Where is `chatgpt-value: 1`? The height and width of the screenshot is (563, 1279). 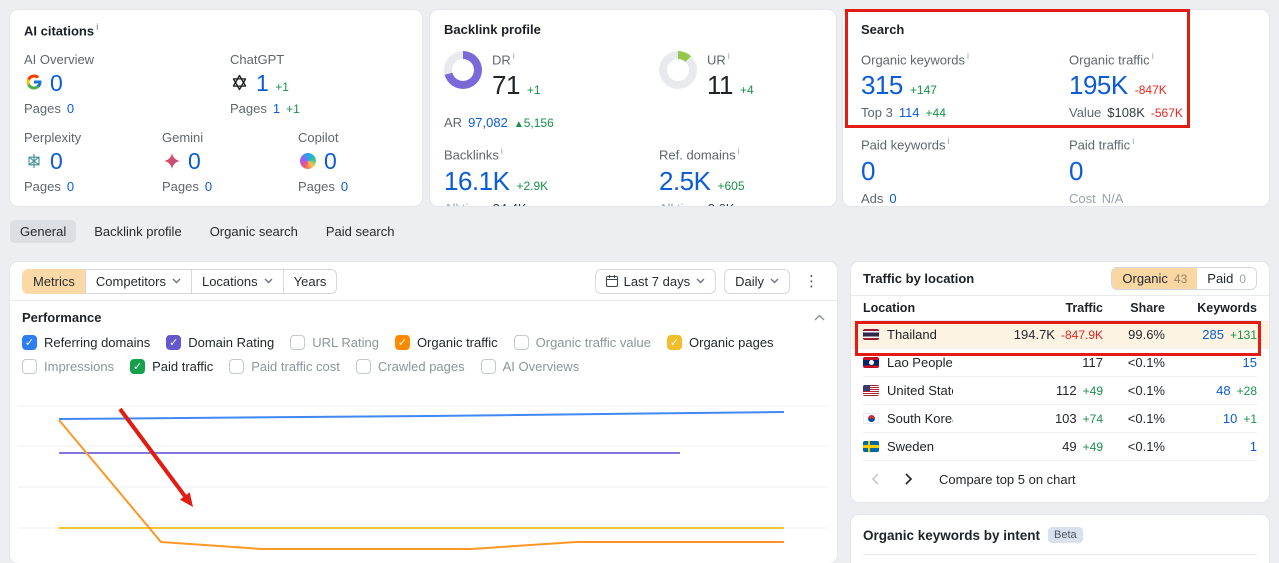
chatgpt-value: 1 is located at coordinates (262, 83).